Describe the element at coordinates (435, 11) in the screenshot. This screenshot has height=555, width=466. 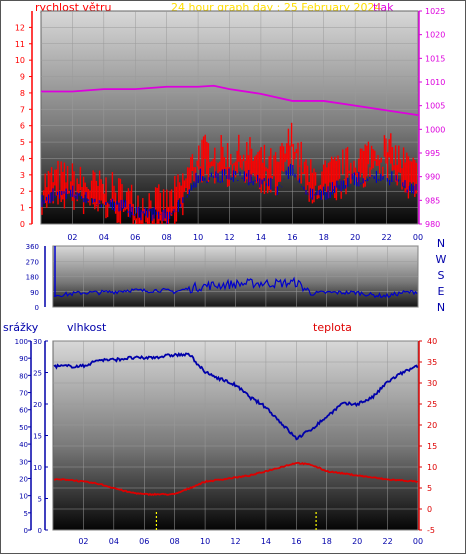
I see `pressure-tick-label: 1025` at that location.